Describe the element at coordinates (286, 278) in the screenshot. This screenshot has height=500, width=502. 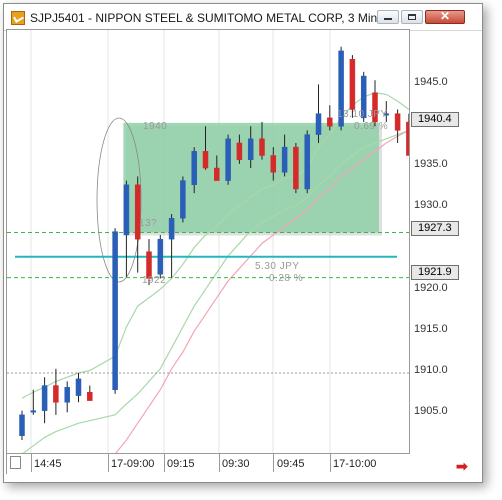
I see `range-pct-label: 0.28 %` at that location.